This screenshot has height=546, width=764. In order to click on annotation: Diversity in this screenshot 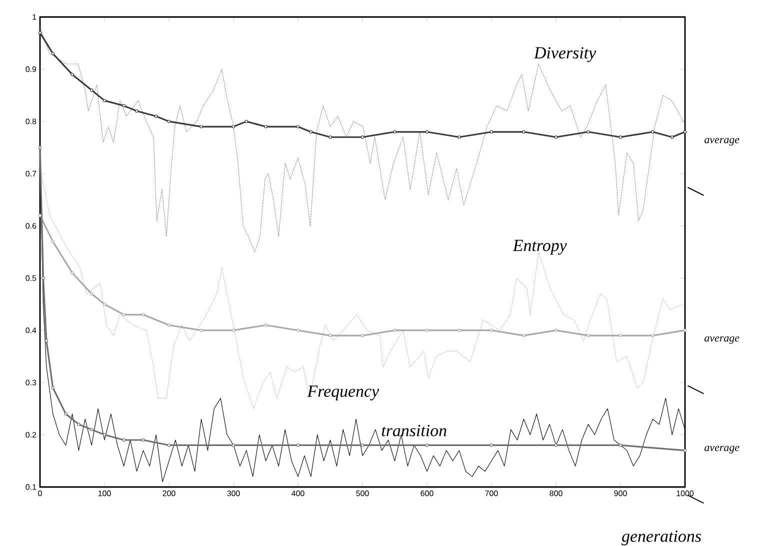, I will do `click(565, 54)`.